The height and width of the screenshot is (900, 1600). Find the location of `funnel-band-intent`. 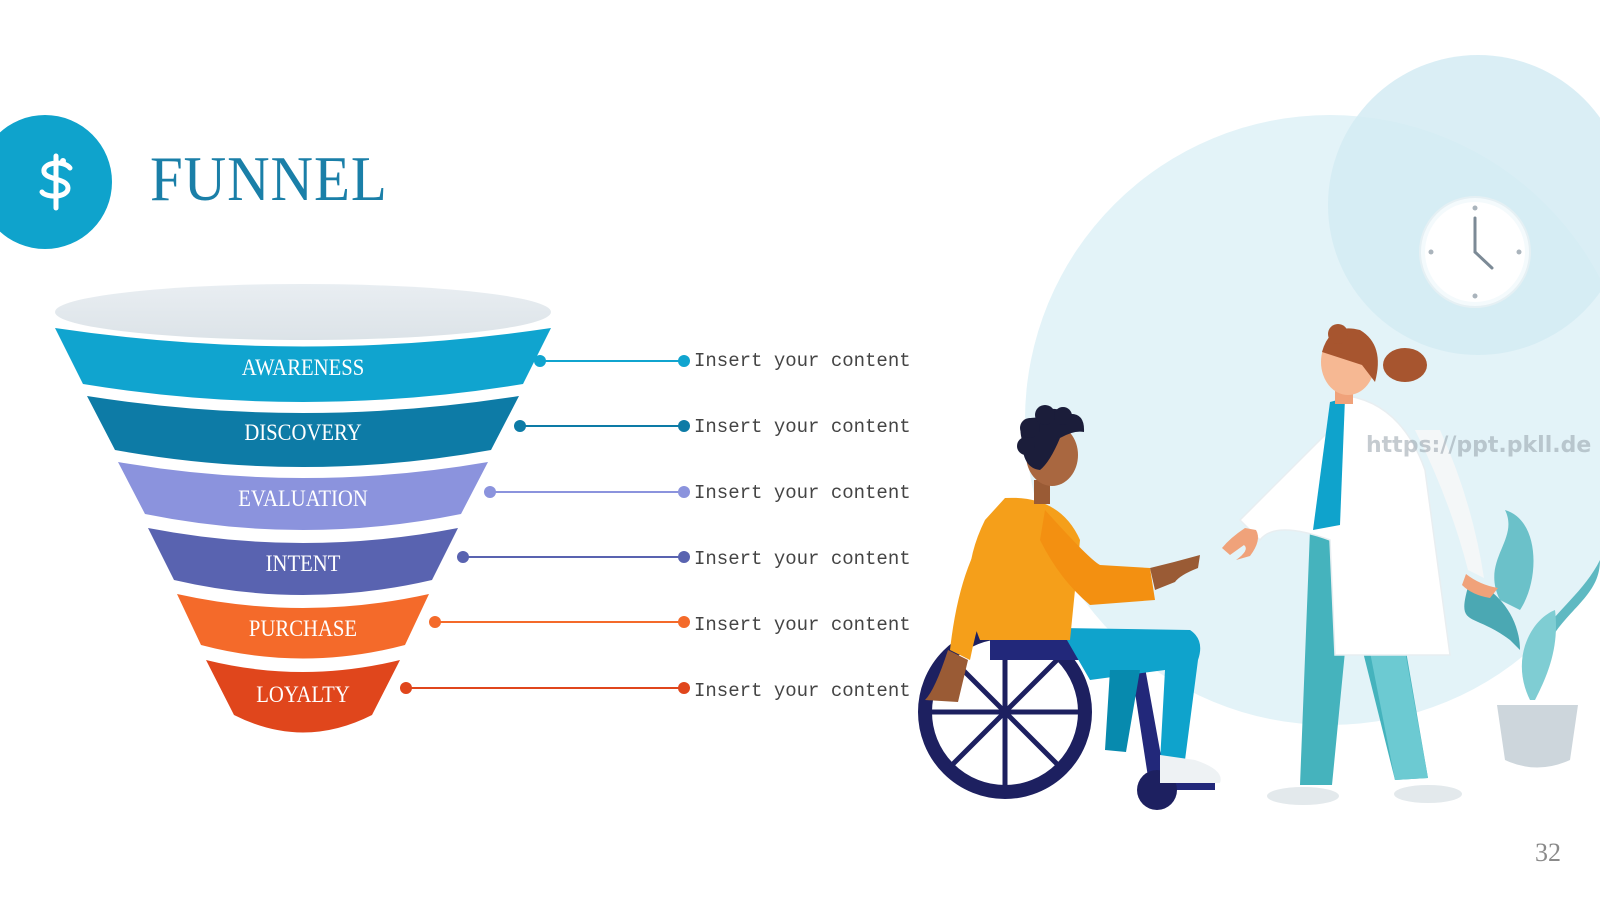

funnel-band-intent is located at coordinates (303, 561).